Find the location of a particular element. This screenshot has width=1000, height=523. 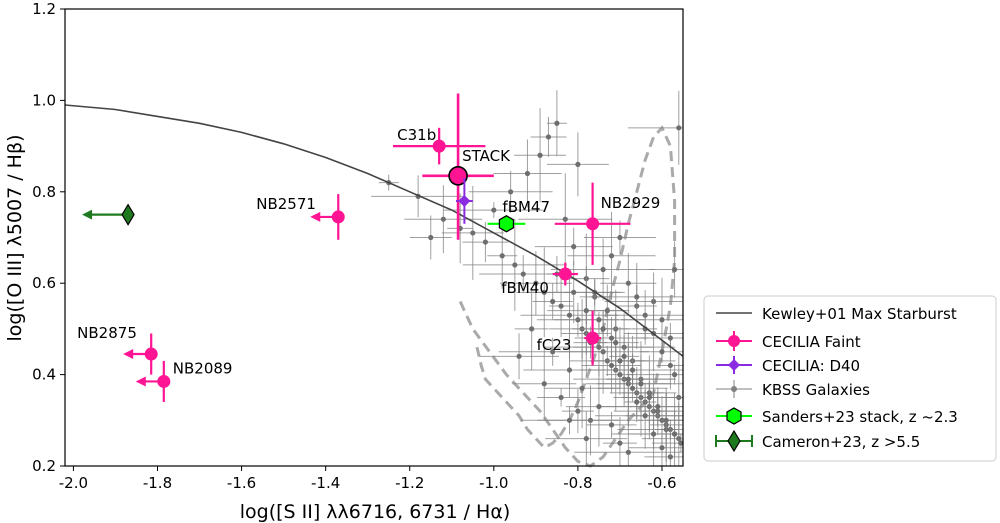

legend-d40-label: CECILIA: D40 is located at coordinates (811, 366).